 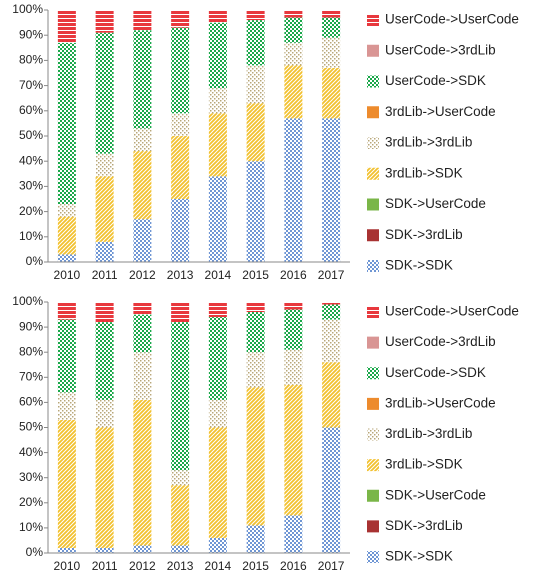 I want to click on x-tick-label: 2011, so click(x=105, y=566).